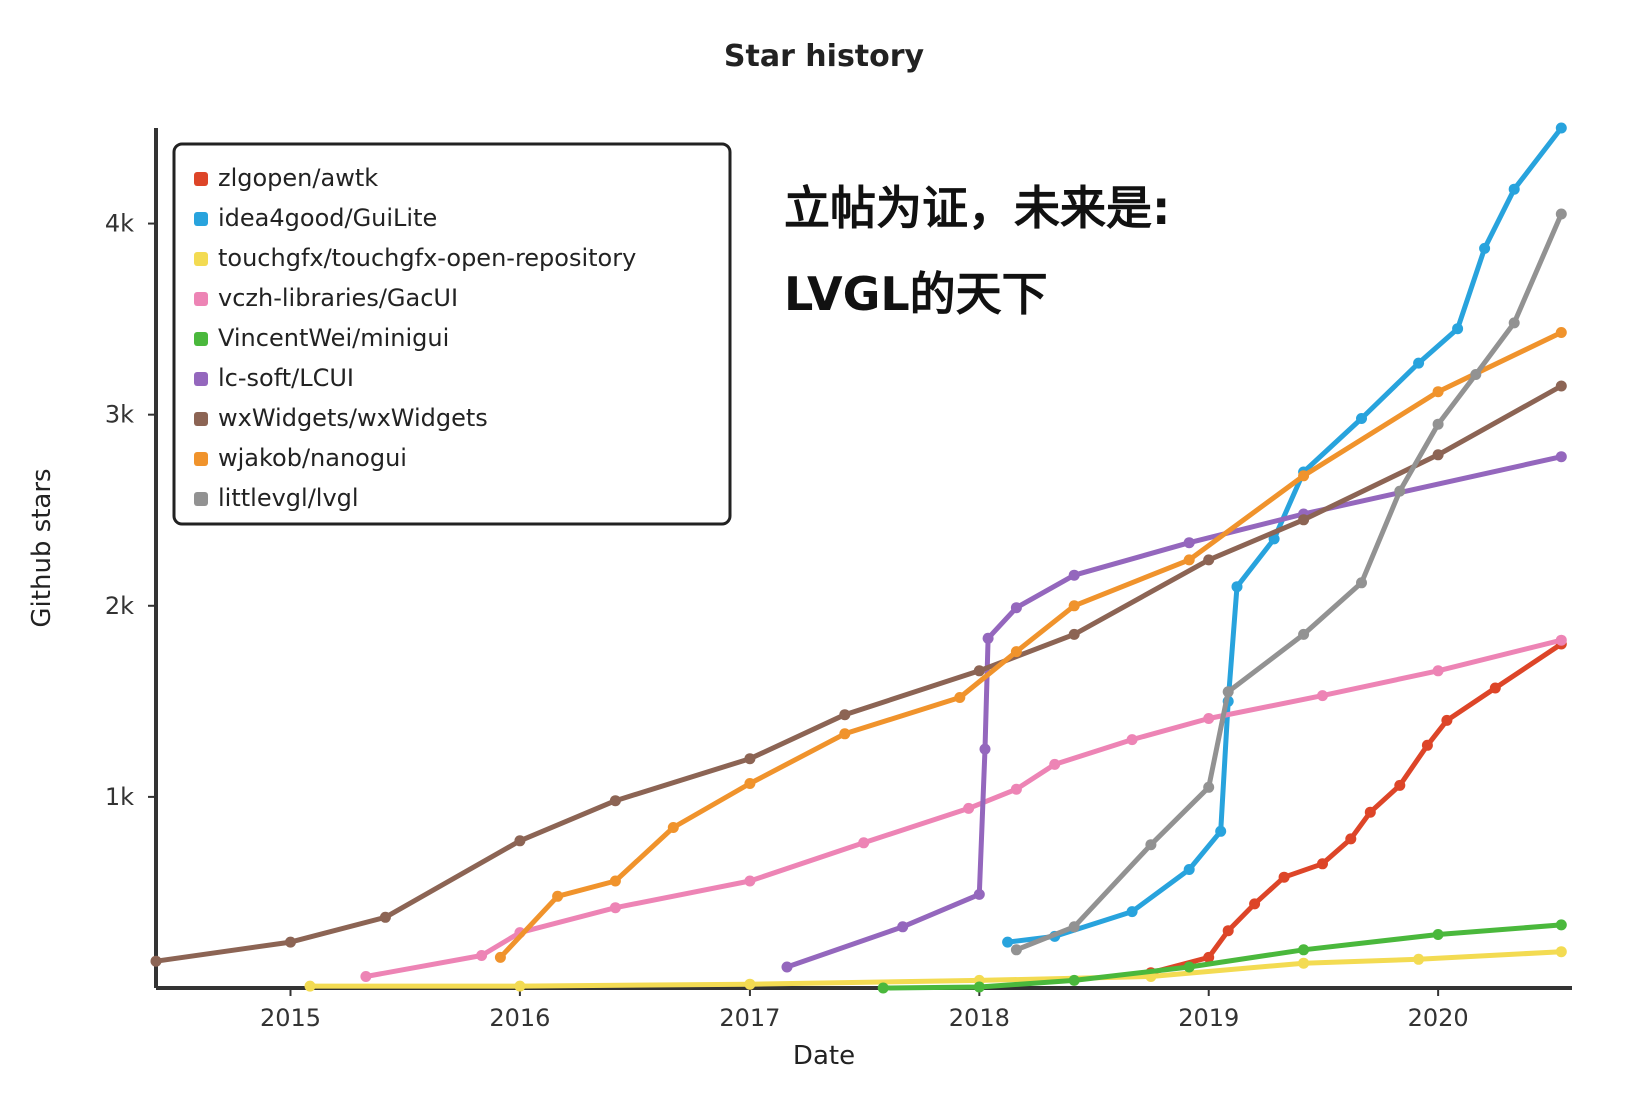 This screenshot has width=1648, height=1096. Describe the element at coordinates (119, 797) in the screenshot. I see `y-tick-label: 1k` at that location.